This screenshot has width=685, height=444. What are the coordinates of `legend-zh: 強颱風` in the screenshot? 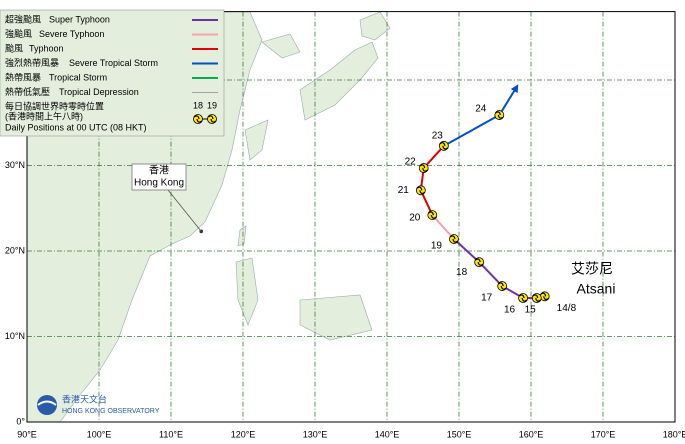 It's located at (18, 33).